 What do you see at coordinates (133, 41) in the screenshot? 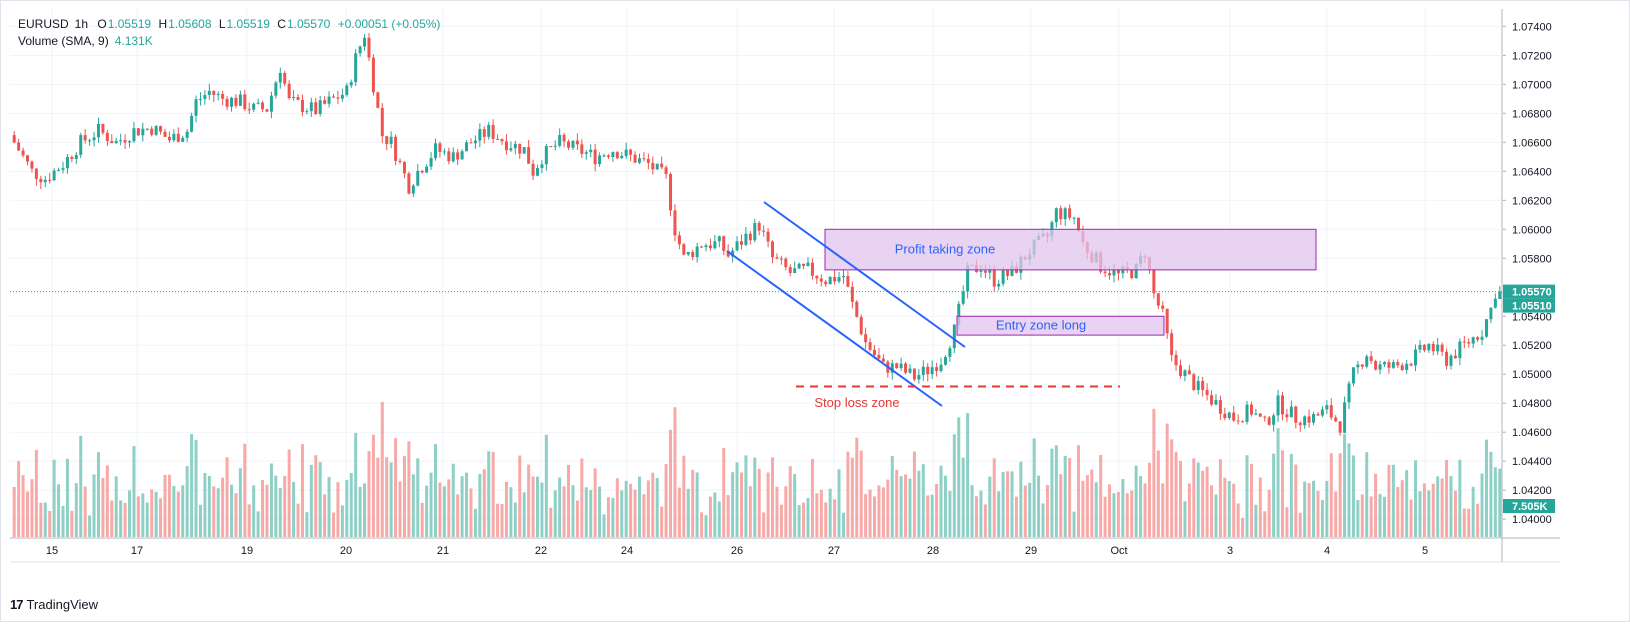
I see `volume-indicator-value: 4.131K` at bounding box center [133, 41].